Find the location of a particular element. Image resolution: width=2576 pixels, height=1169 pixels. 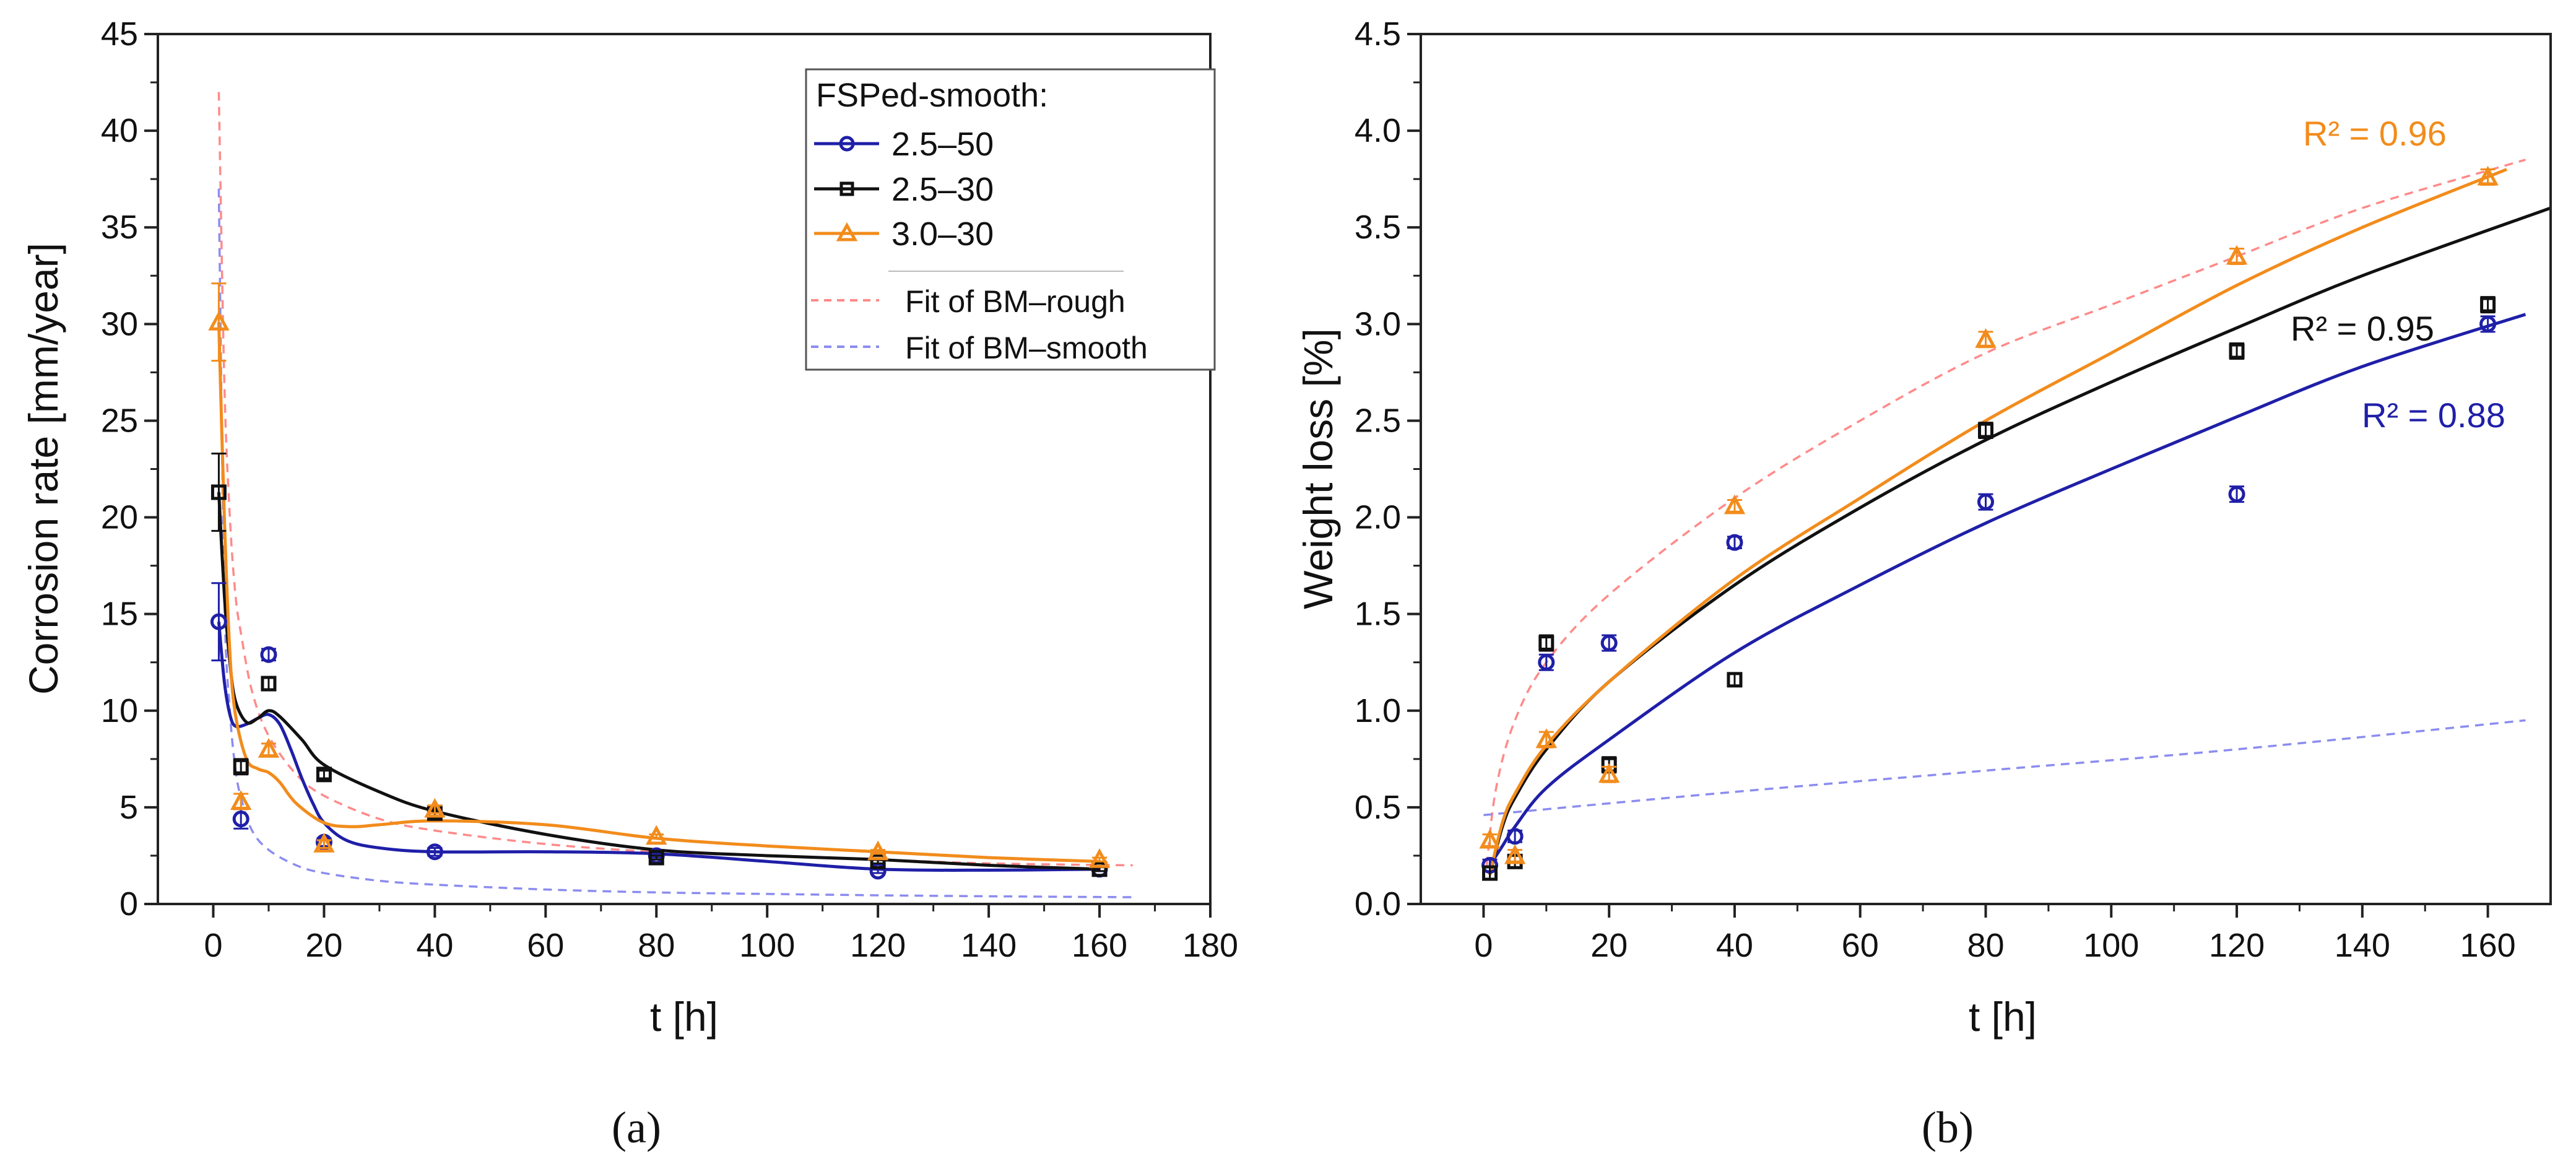

panel-a-y-axis-label: Corrosion rate [mm/year] is located at coordinates (43, 469).